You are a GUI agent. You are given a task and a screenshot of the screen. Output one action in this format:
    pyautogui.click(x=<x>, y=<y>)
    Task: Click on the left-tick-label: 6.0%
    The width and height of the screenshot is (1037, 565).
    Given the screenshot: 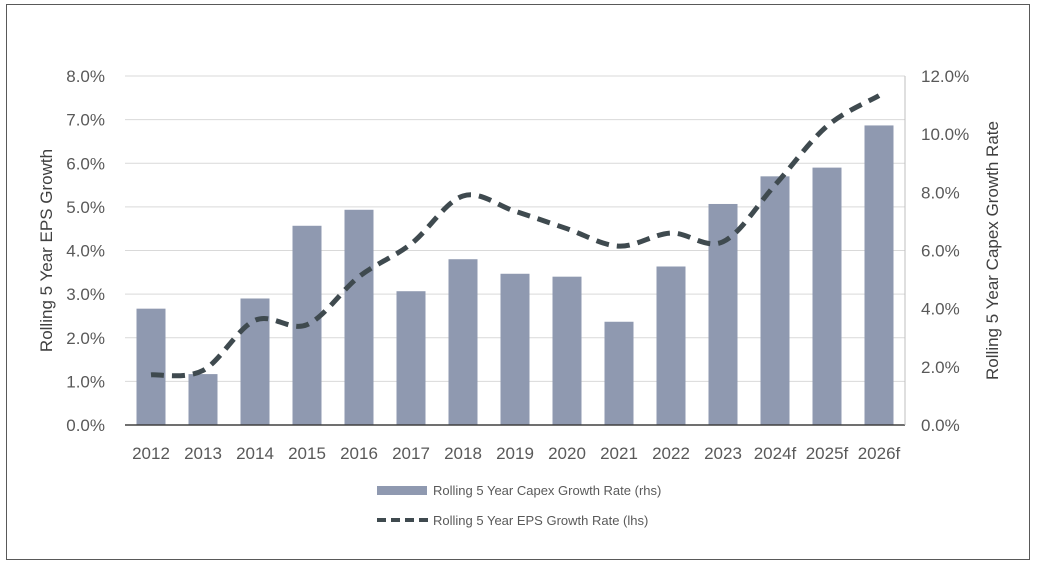 What is the action you would take?
    pyautogui.click(x=85, y=163)
    